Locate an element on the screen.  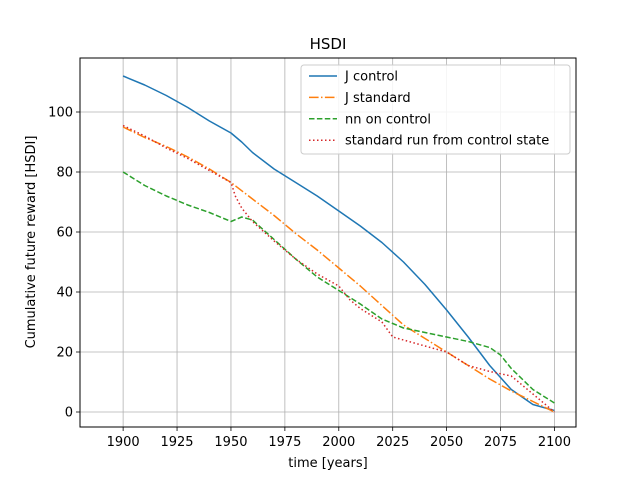
x-tick-label: 2050 is located at coordinates (446, 442).